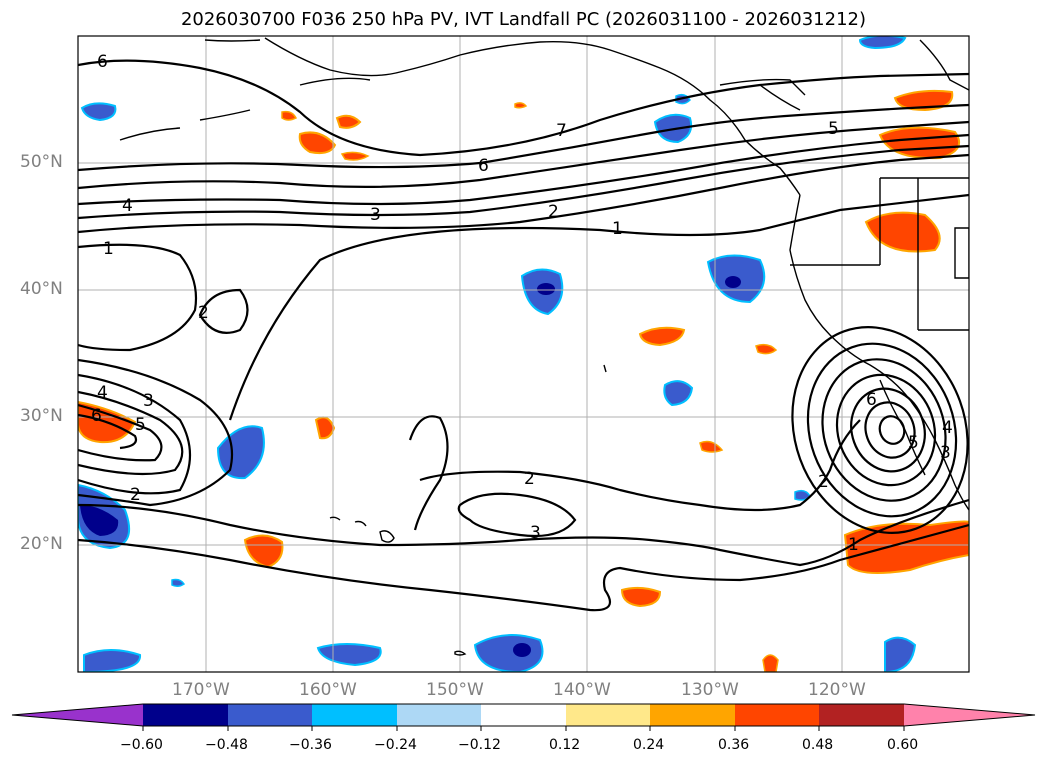 Image resolution: width=1047 pixels, height=765 pixels. I want to click on colorbar, so click(523, 717).